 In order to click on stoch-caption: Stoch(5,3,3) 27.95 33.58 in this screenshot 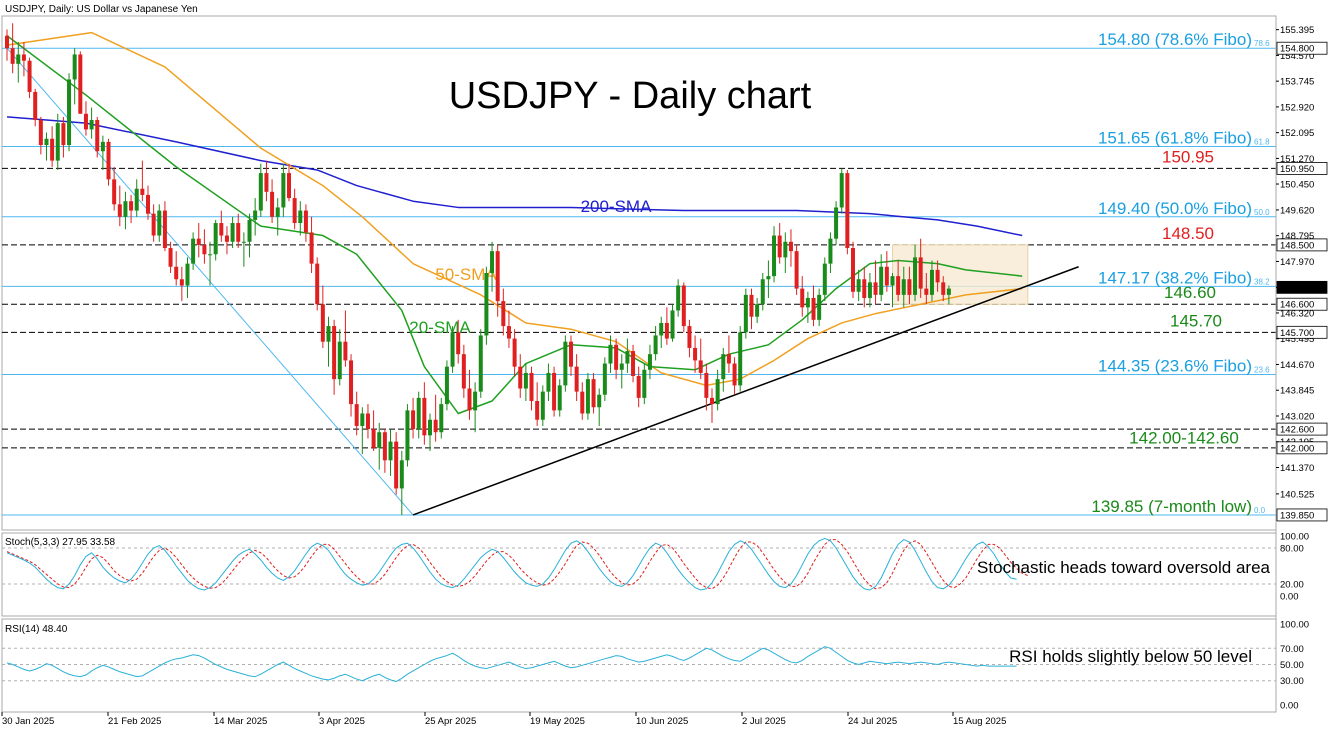, I will do `click(60, 542)`.